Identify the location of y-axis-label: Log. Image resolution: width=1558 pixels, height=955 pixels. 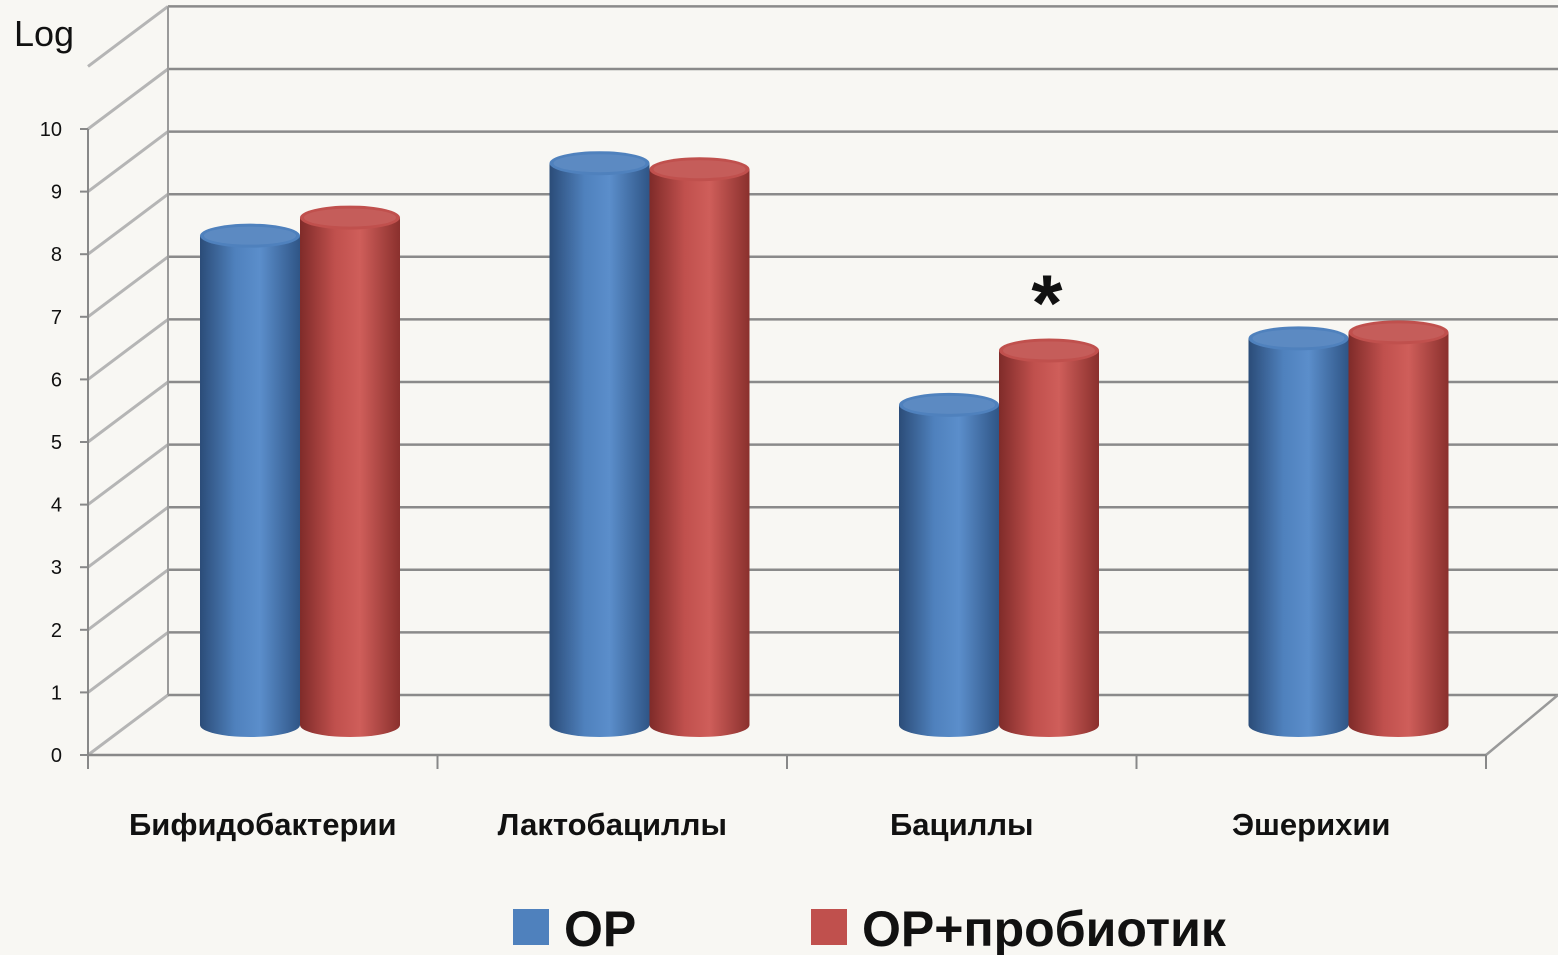
(44, 33).